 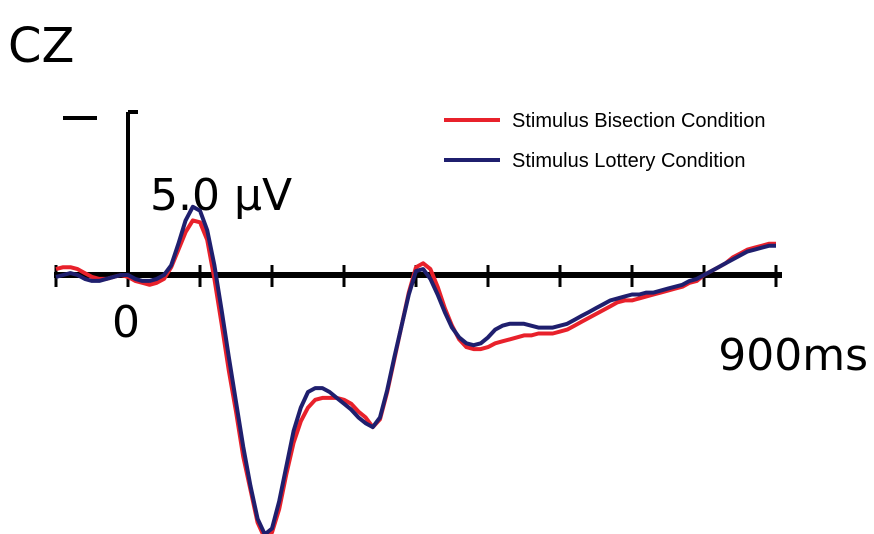 I want to click on chart-title: CZ, so click(x=41, y=46).